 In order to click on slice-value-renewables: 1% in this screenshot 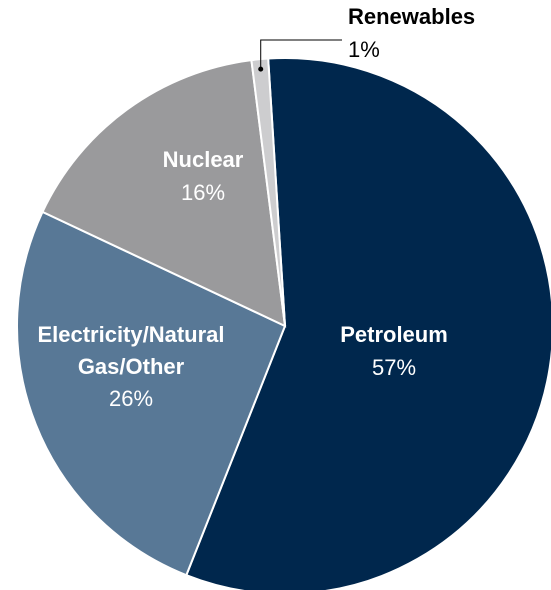, I will do `click(364, 49)`.